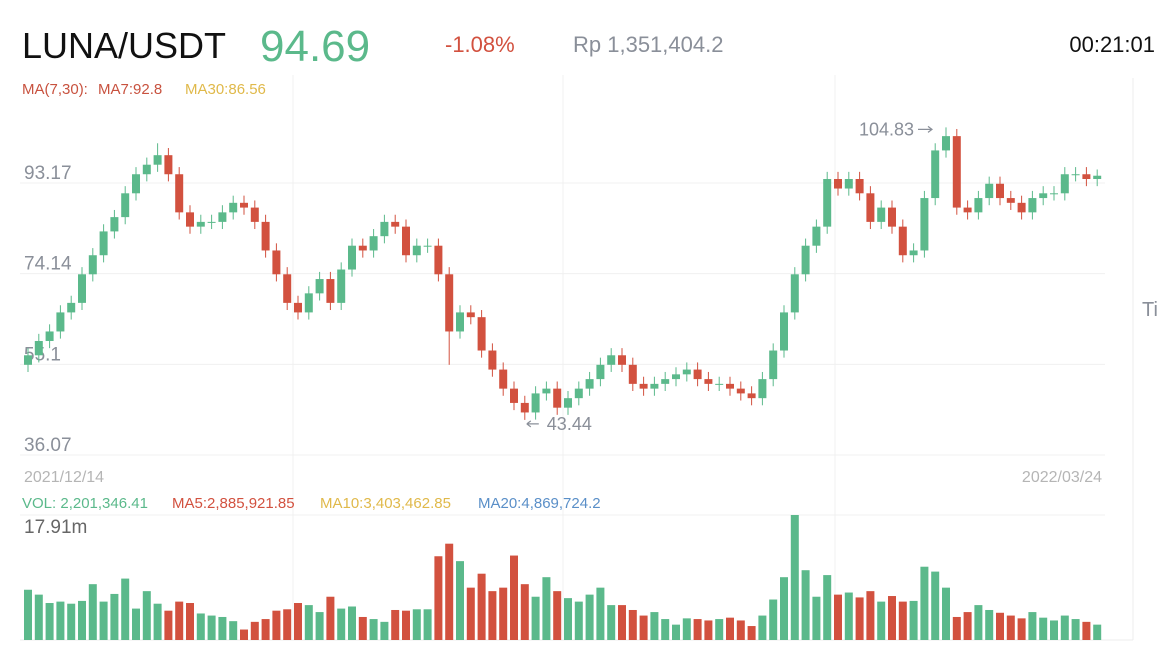 The image size is (1159, 652). What do you see at coordinates (539, 503) in the screenshot?
I see `vol-ma20: MA20:4,869,724.2` at bounding box center [539, 503].